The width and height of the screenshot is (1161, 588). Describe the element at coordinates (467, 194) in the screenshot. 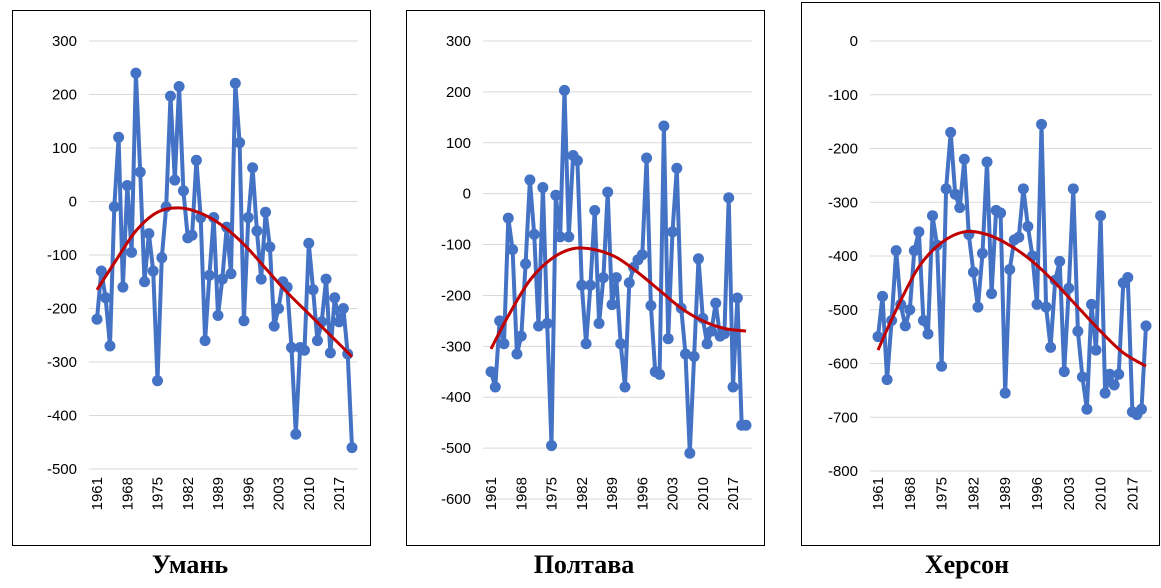

I see `y-tick-label: 0` at that location.